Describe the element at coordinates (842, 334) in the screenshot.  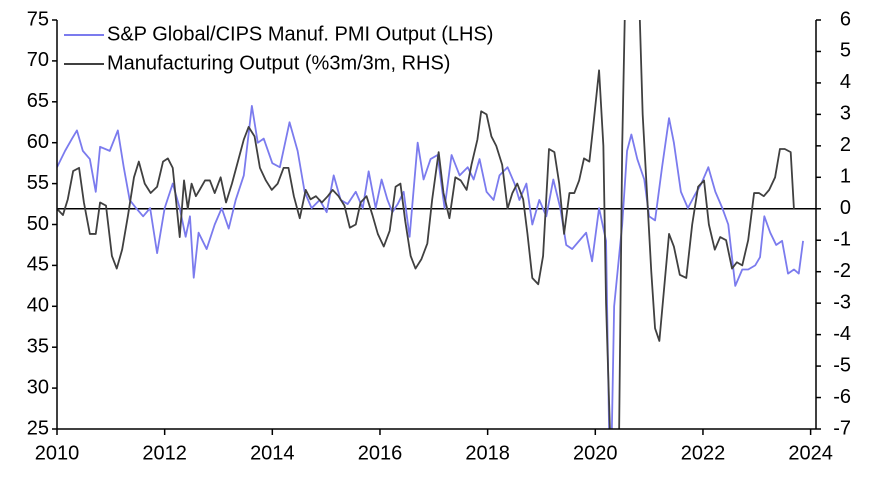
I see `y2-tick-label: -4` at that location.